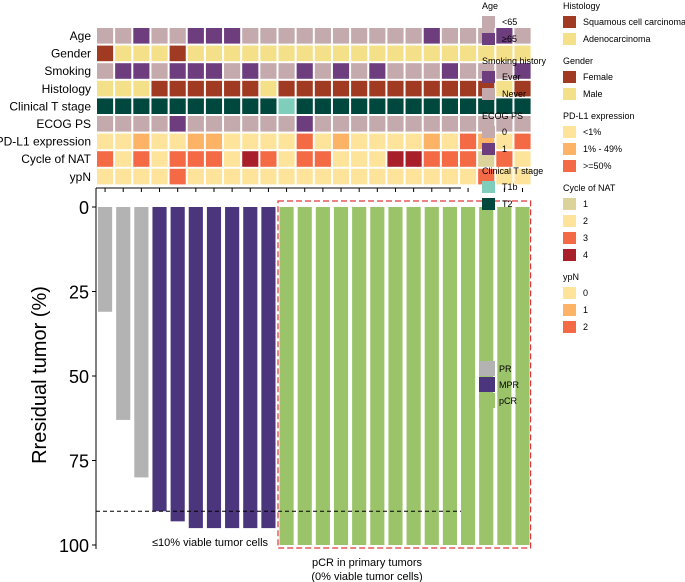 This screenshot has width=685, height=582. What do you see at coordinates (585, 293) in the screenshot?
I see `legend-label: 0` at bounding box center [585, 293].